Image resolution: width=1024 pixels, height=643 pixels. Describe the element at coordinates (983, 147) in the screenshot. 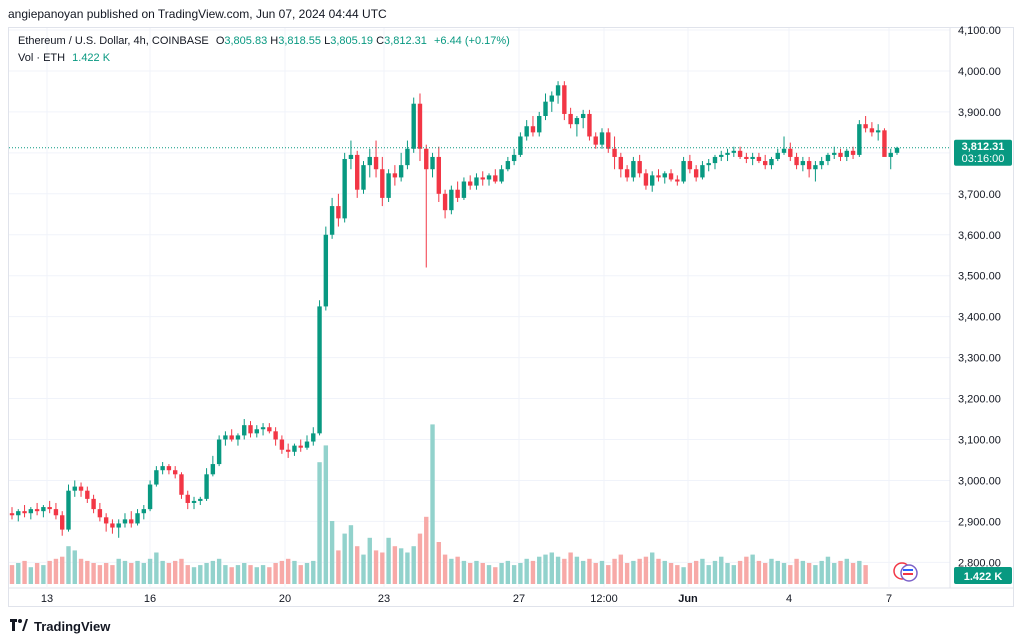

I see `last-price-label: 3,812.31` at that location.